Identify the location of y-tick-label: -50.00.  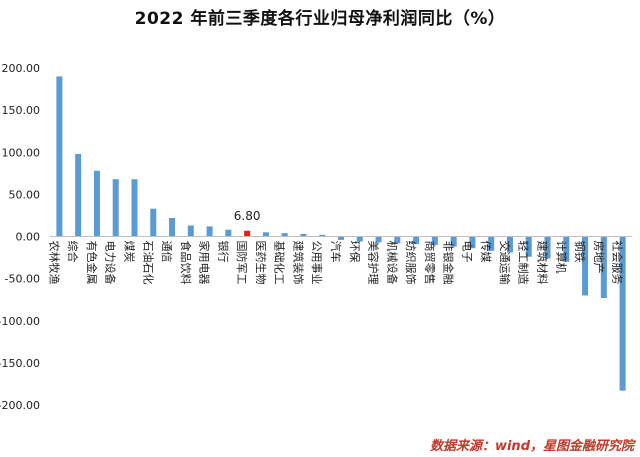
(22, 279).